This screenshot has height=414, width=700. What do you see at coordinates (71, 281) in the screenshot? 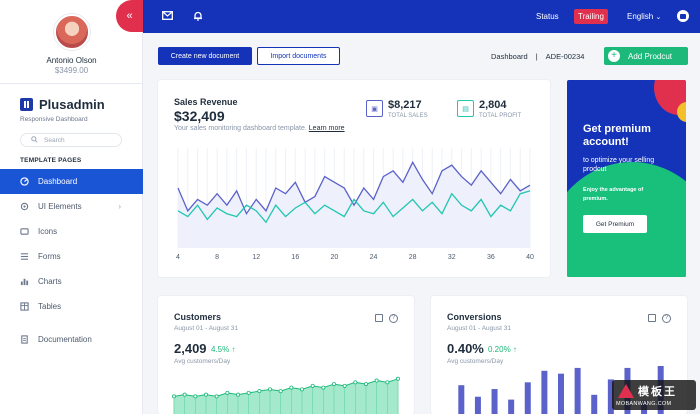
I see `sidebar-item-charts: Charts` at bounding box center [71, 281].